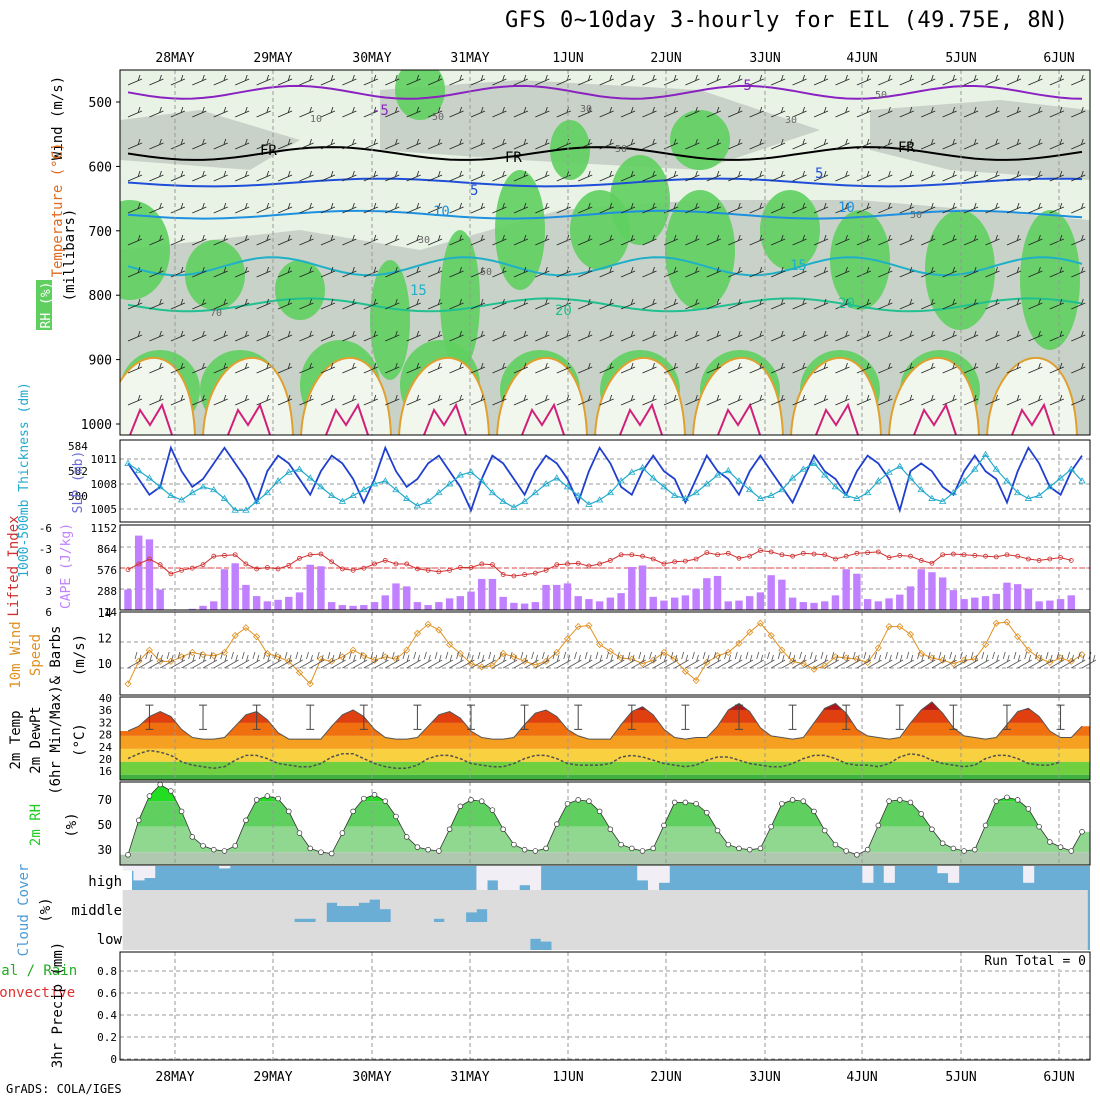 Image resolution: width=1100 pixels, height=1104 pixels. What do you see at coordinates (16, 739) in the screenshot?
I see `ylabel-temp: 2m Temp` at bounding box center [16, 739].